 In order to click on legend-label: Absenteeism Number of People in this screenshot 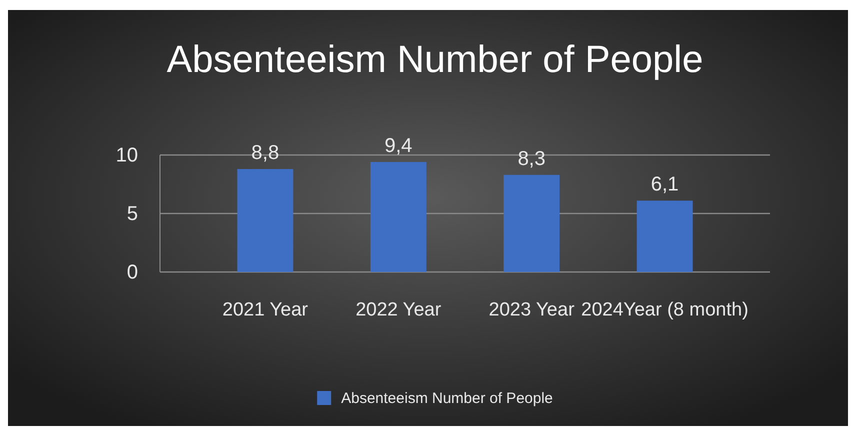, I will do `click(447, 398)`.